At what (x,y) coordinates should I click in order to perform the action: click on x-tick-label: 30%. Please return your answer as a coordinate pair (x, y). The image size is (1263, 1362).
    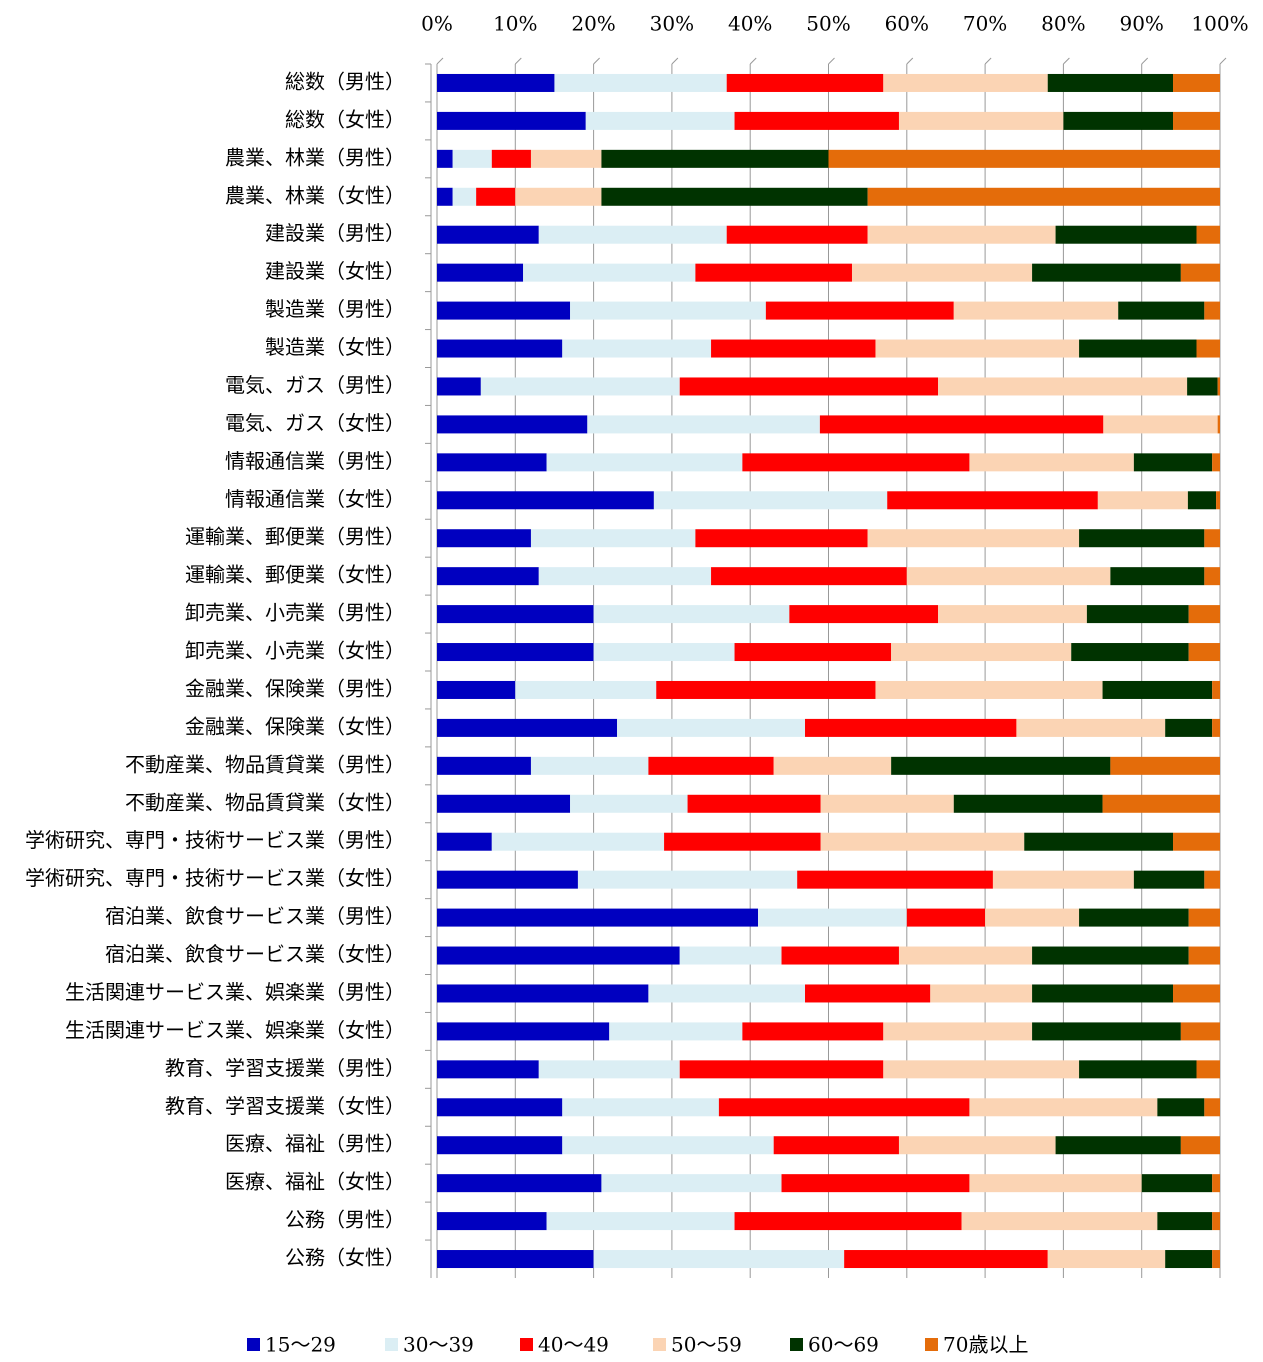
    Looking at the image, I should click on (672, 24).